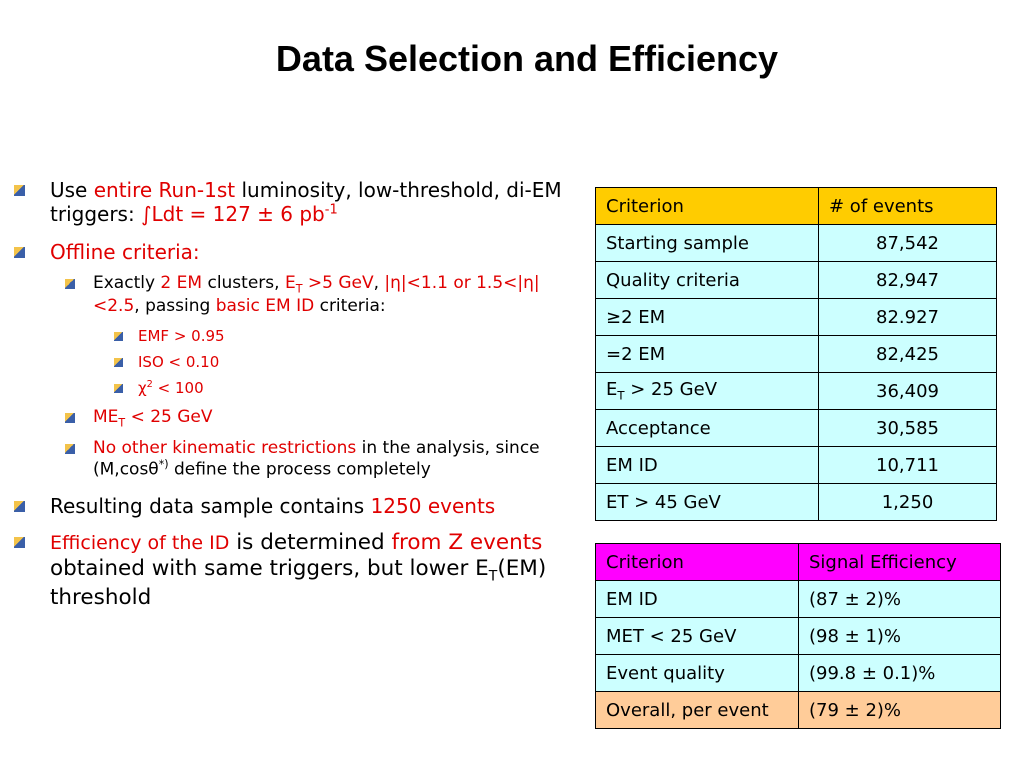  I want to click on table-cell: Starting sample, so click(707, 243).